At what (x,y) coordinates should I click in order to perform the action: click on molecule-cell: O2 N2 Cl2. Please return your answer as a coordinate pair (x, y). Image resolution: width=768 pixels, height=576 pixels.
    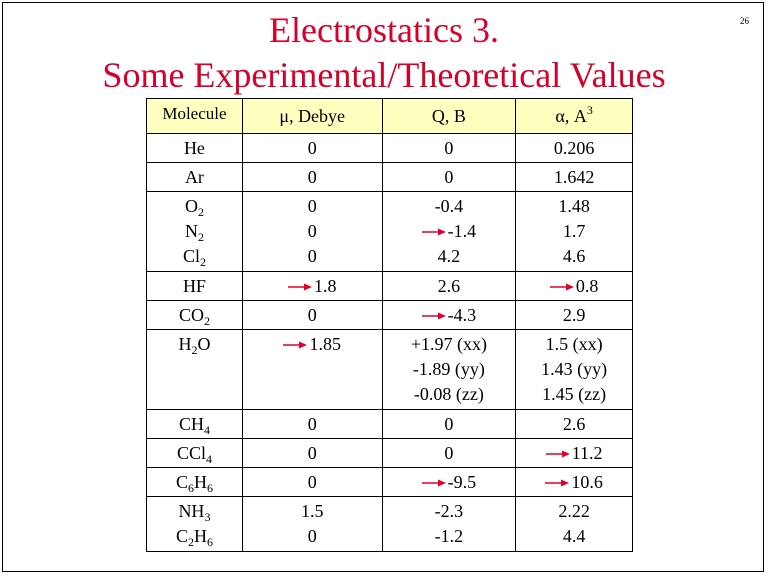
    Looking at the image, I should click on (194, 231).